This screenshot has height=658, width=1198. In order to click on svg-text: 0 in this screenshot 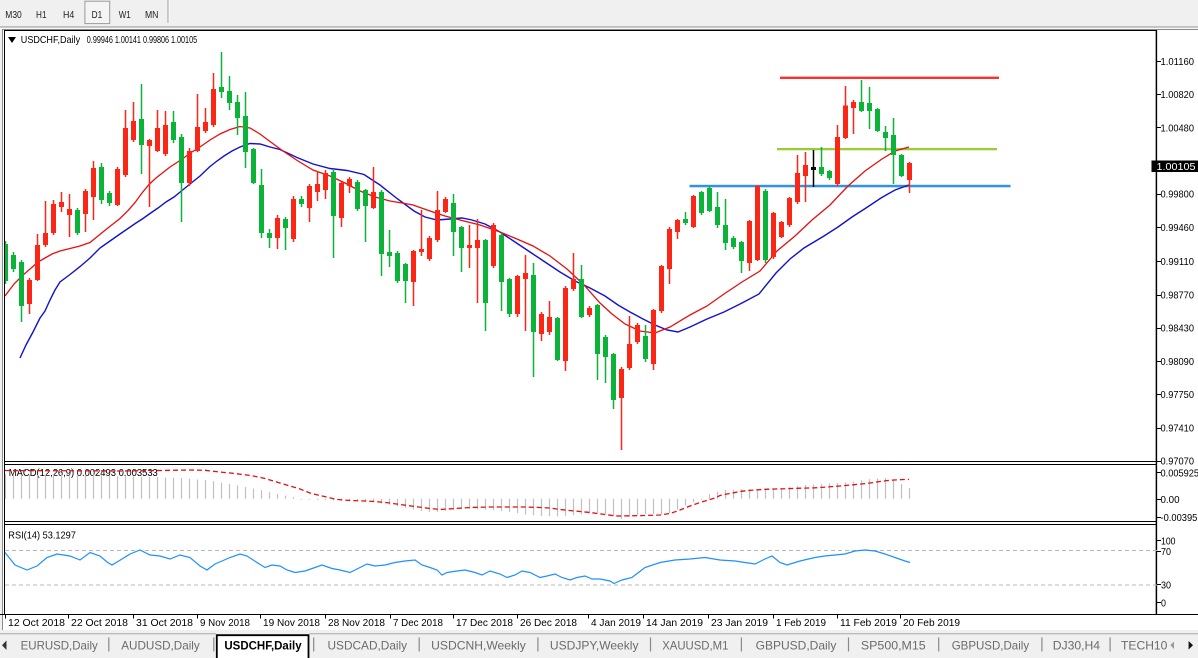, I will do `click(1163, 603)`.